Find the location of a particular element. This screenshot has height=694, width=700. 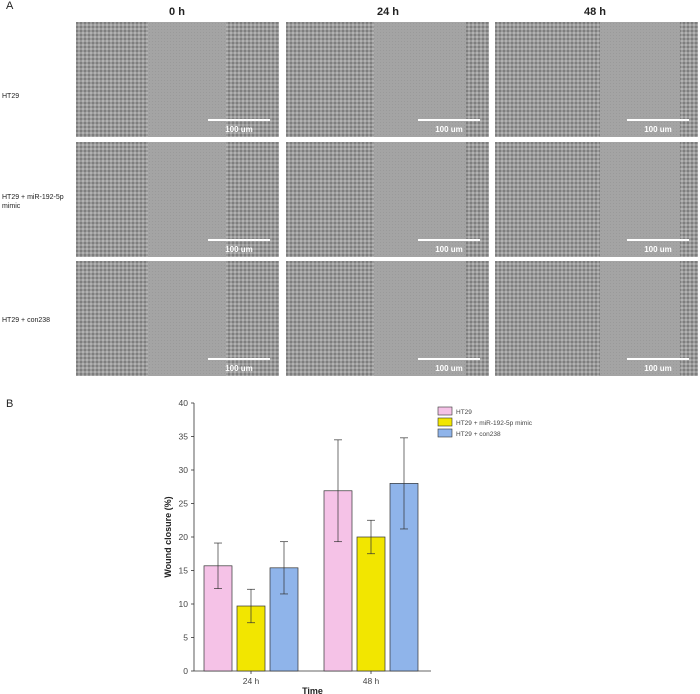

column-header-48h: 48 h is located at coordinates (594, 12).